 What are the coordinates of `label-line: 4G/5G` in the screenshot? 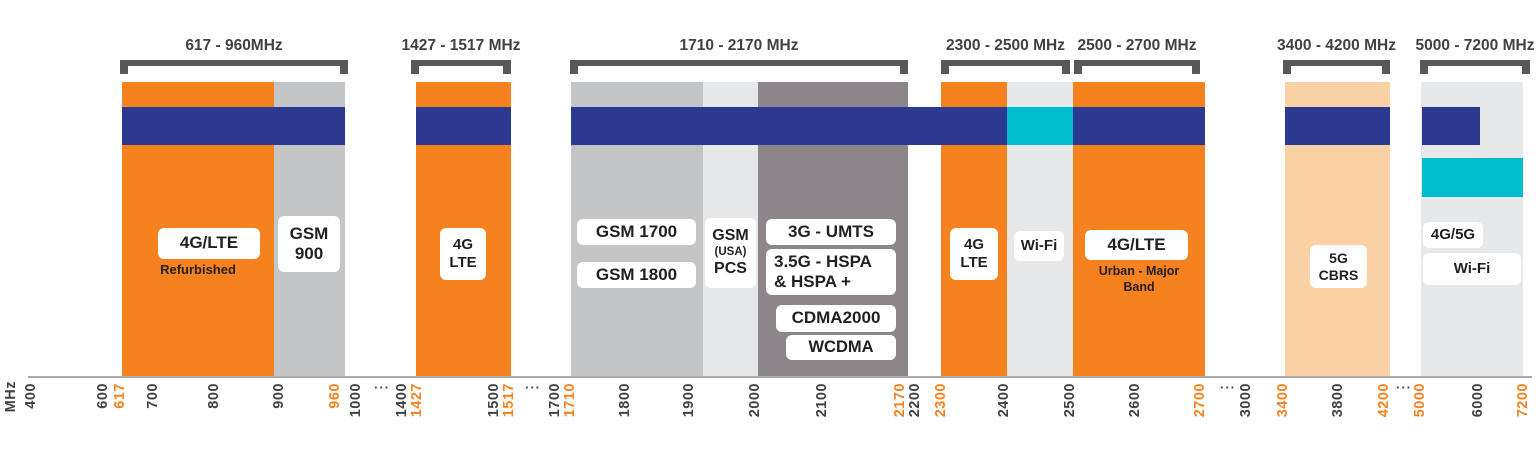 It's located at (1453, 235).